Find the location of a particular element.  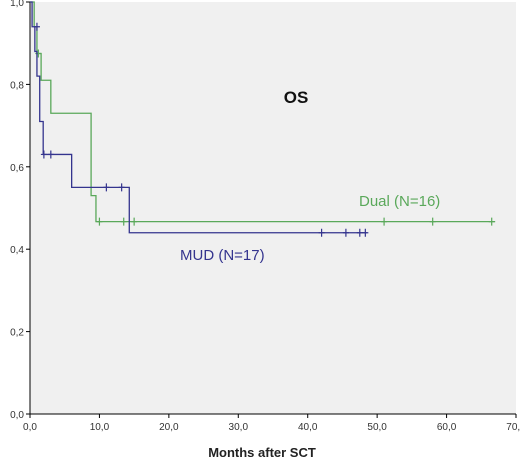

x-tick-label: 20,0 is located at coordinates (169, 427).